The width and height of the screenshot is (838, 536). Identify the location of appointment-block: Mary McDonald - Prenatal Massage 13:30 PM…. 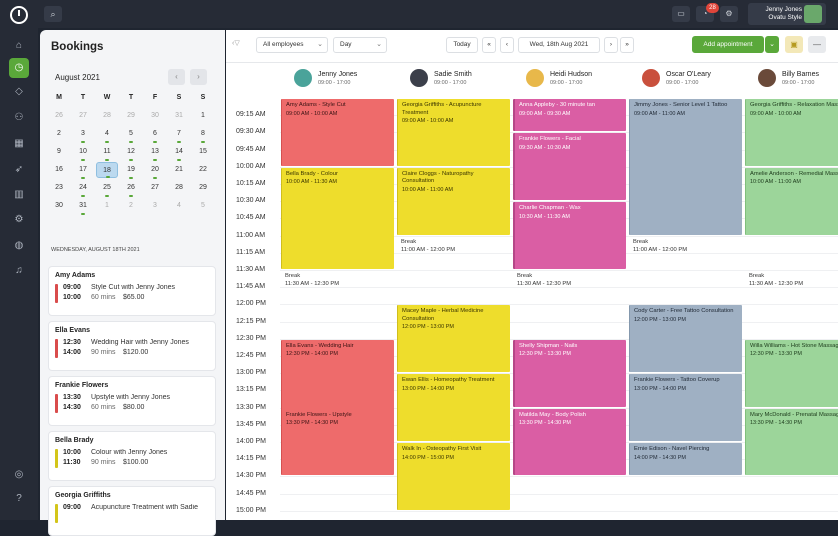
(791, 442).